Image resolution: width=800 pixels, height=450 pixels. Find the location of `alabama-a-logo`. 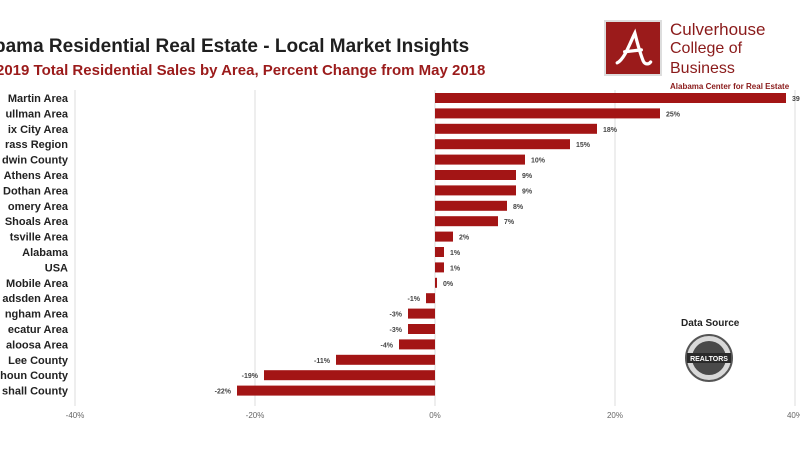

alabama-a-logo is located at coordinates (633, 48).